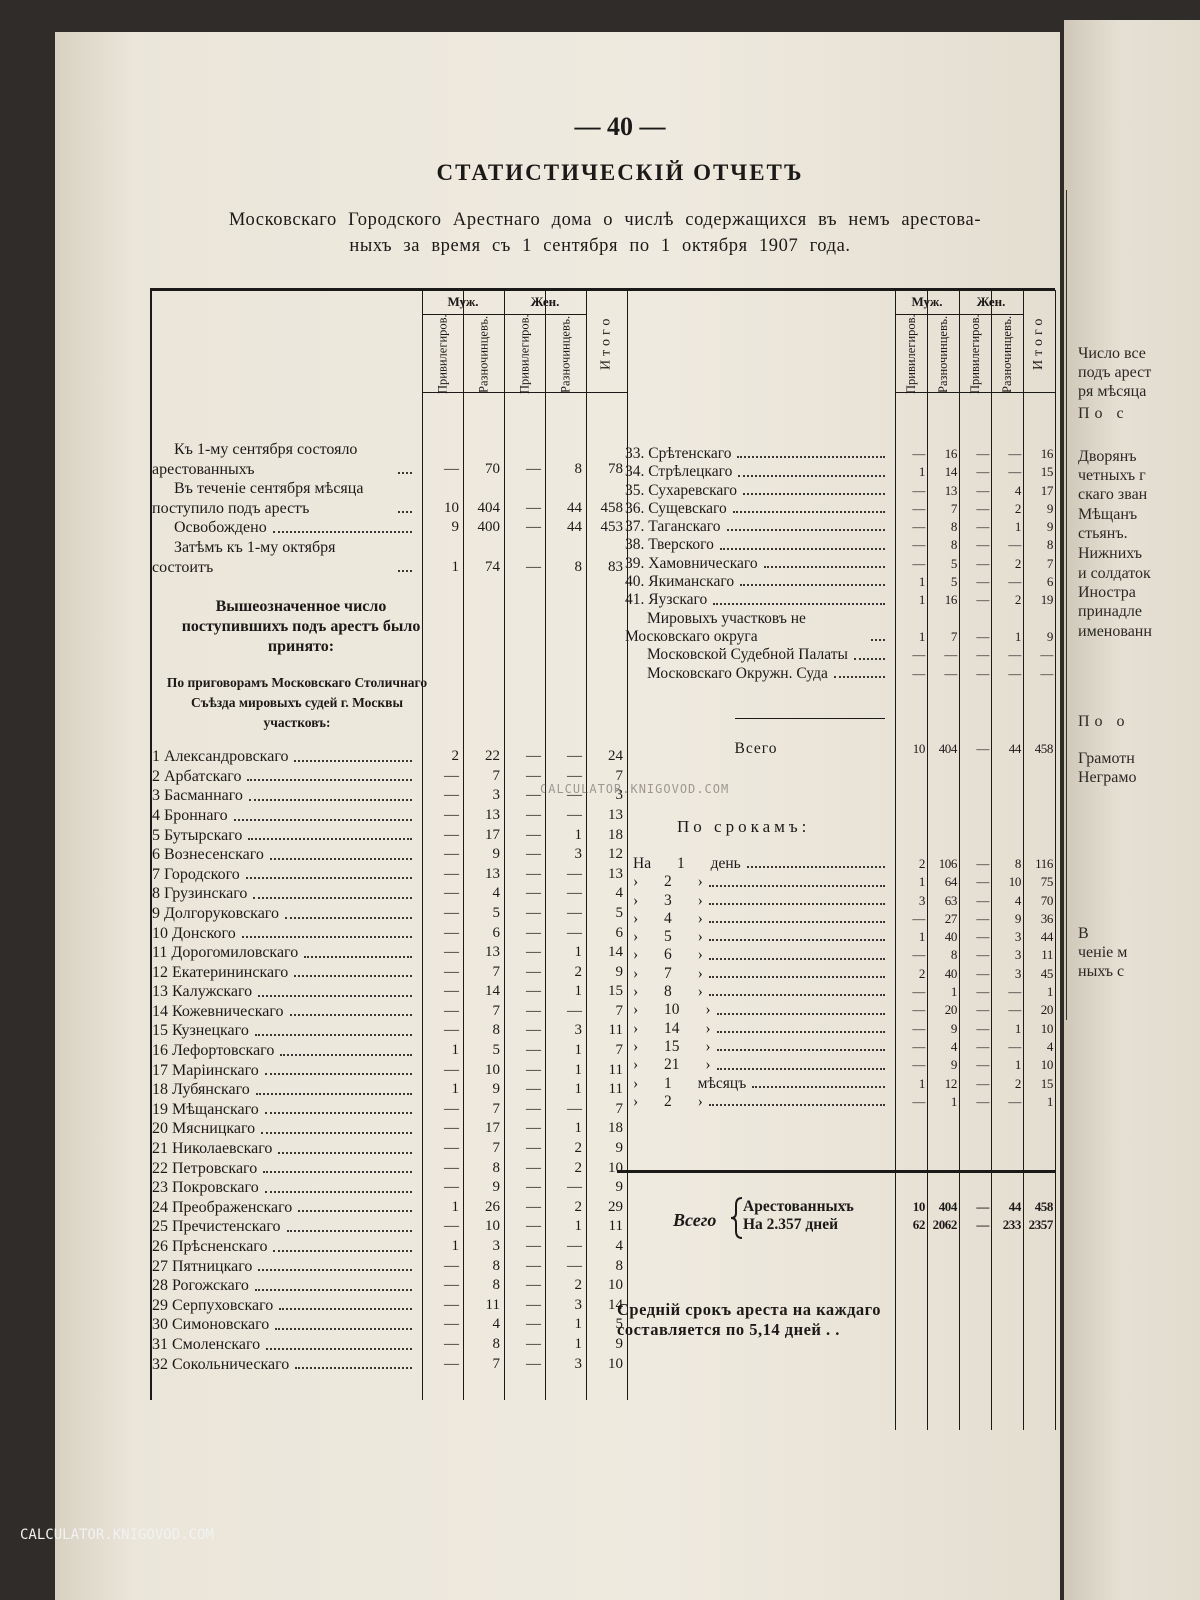 This screenshot has width=1200, height=1600. What do you see at coordinates (1110, 611) in the screenshot?
I see `facing-text: принадле` at bounding box center [1110, 611].